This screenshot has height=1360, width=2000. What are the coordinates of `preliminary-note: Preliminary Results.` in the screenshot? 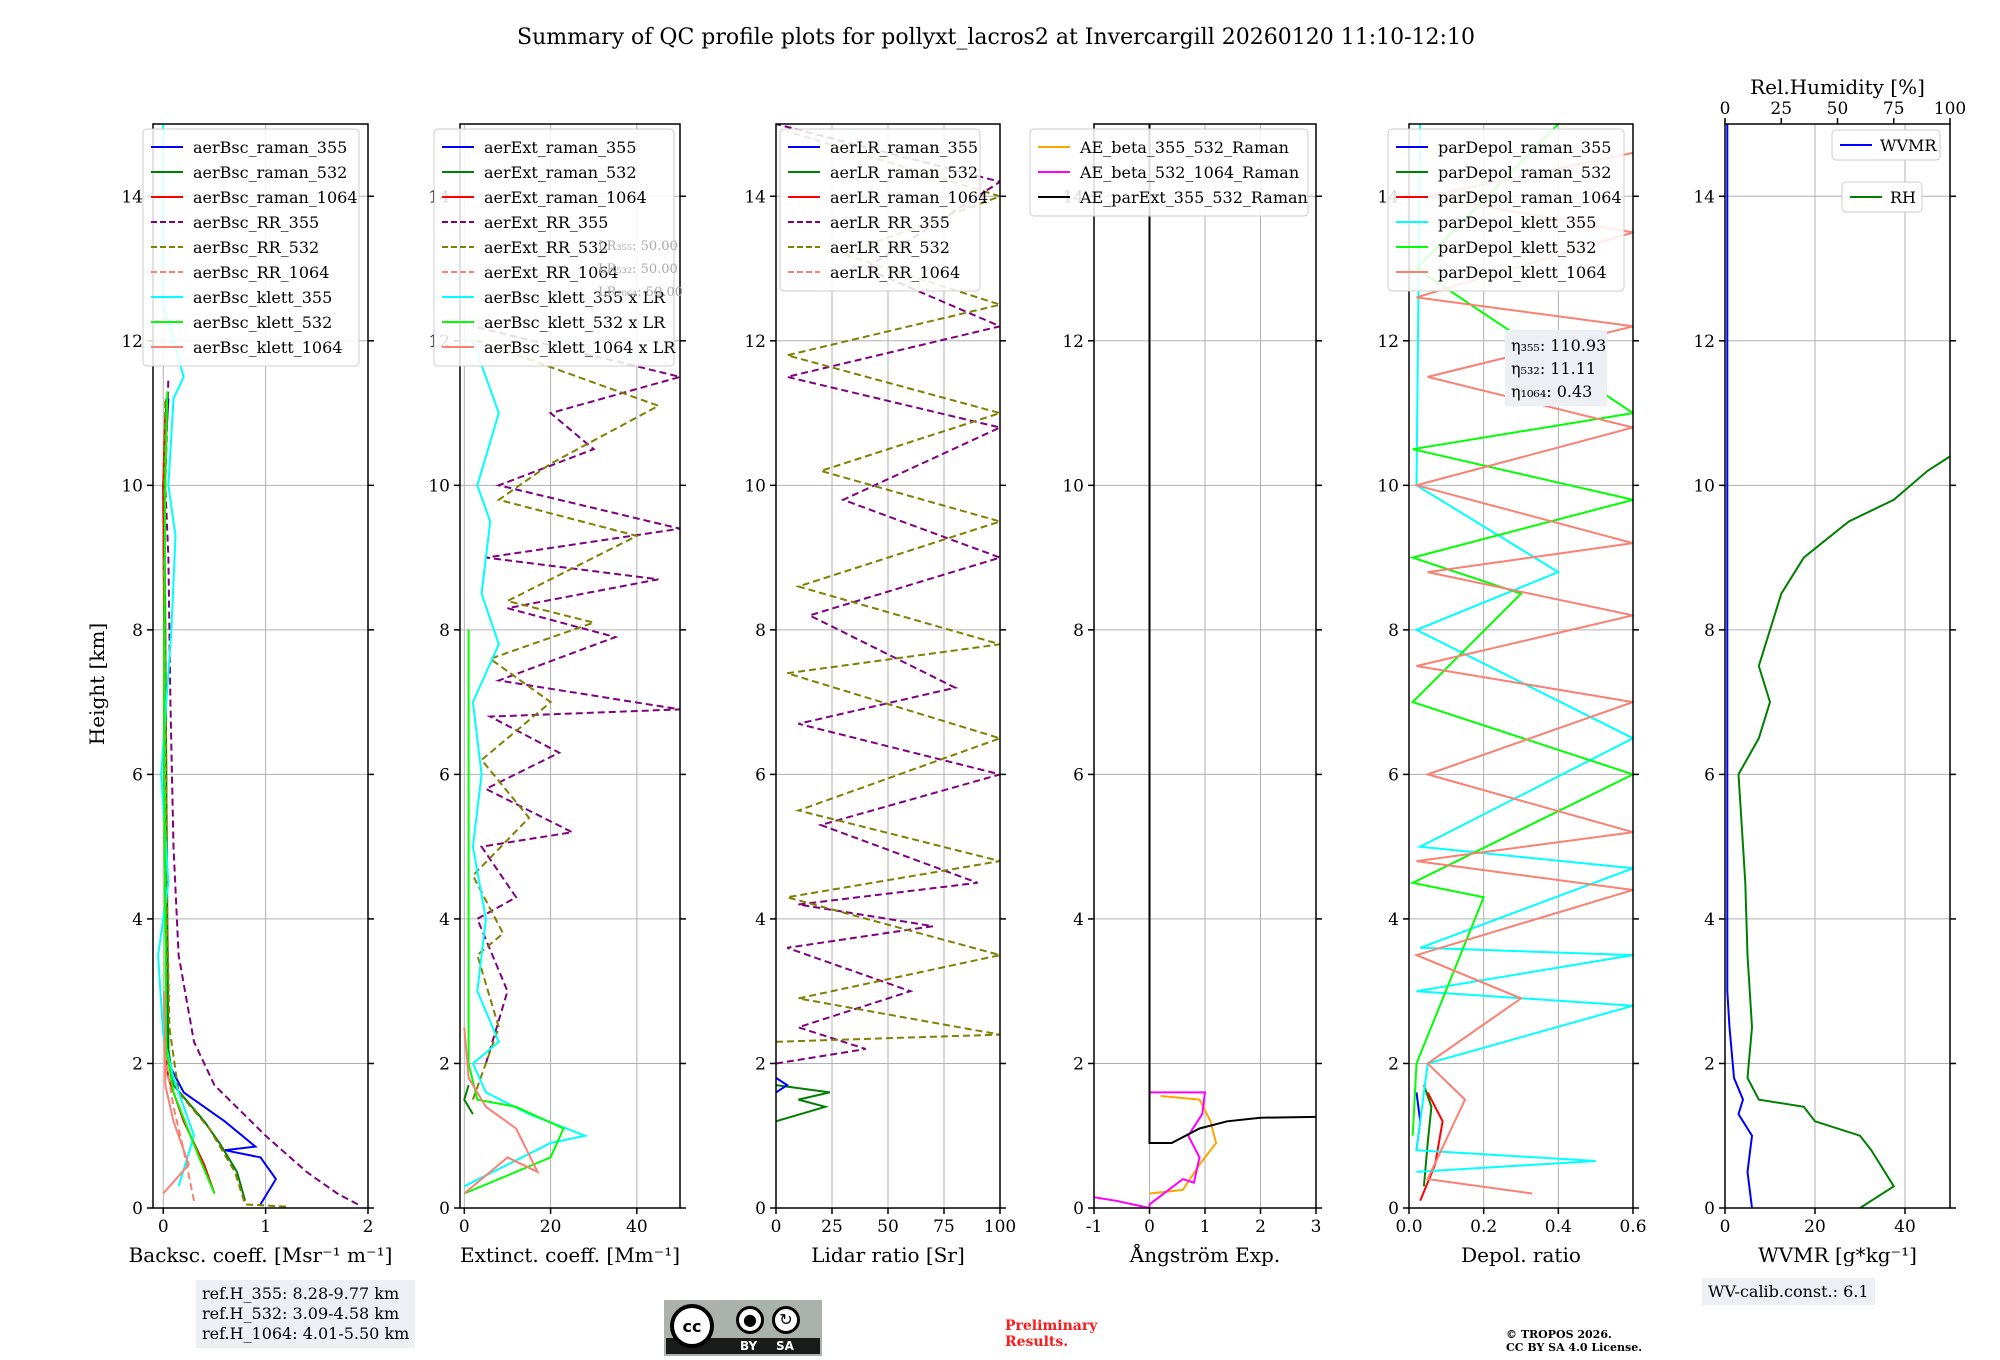 It's located at (1051, 1334).